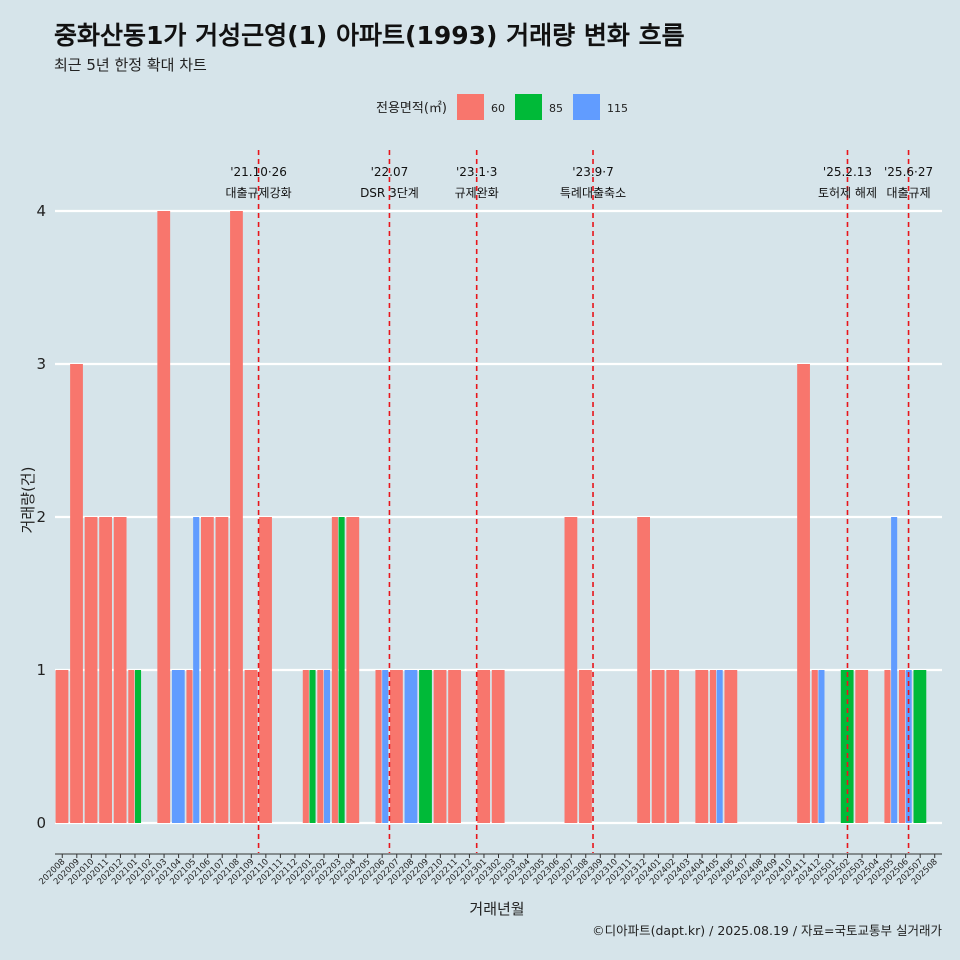 The image size is (960, 960). Describe the element at coordinates (28, 500) in the screenshot. I see `y-axis-title: 거래량(건)` at that location.